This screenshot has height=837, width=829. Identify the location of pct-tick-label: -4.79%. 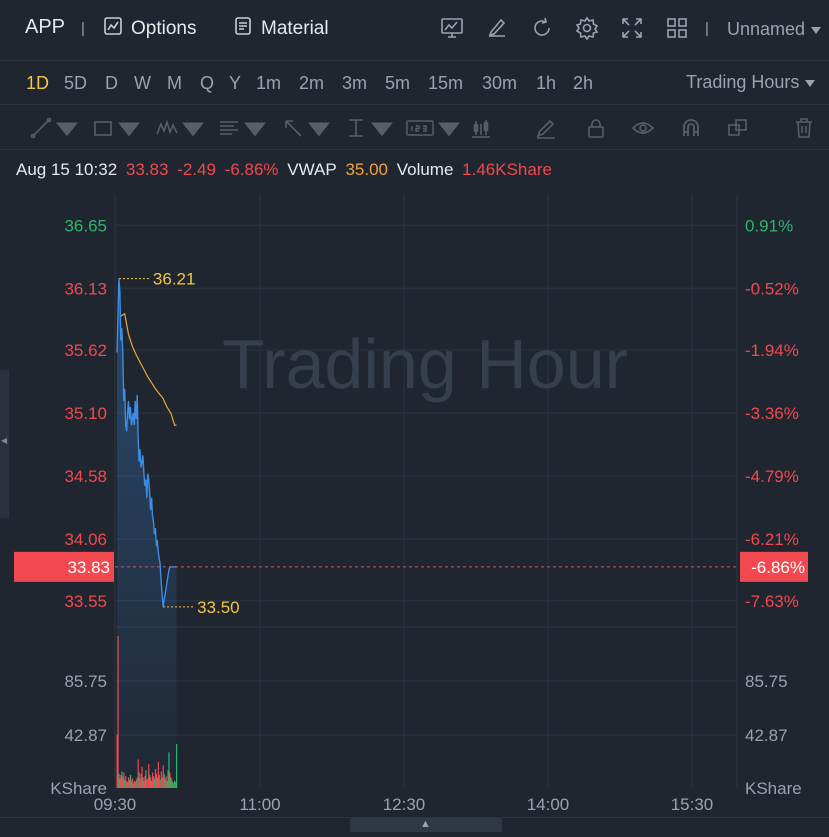
(772, 476).